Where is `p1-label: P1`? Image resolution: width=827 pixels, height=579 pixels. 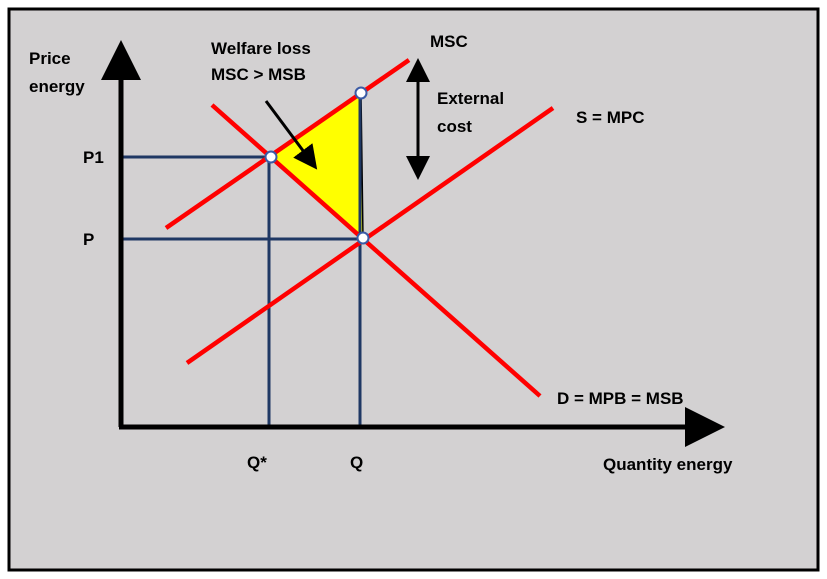 p1-label: P1 is located at coordinates (93, 157).